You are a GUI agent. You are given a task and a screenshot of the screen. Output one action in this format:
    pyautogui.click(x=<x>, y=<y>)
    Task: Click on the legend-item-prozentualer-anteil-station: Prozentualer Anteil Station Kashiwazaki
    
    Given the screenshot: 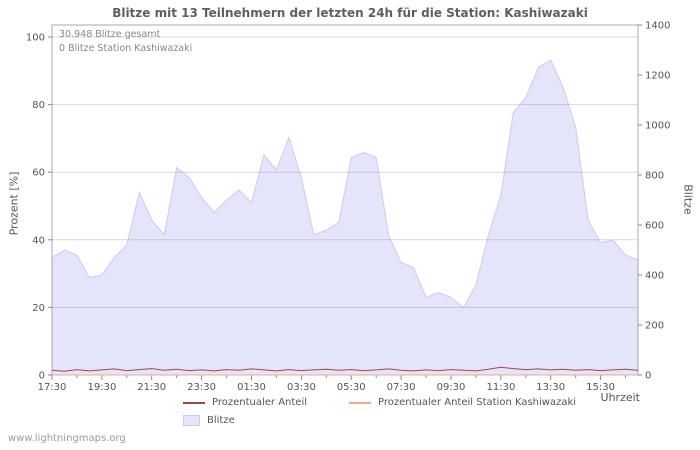 What is the action you would take?
    pyautogui.click(x=462, y=402)
    